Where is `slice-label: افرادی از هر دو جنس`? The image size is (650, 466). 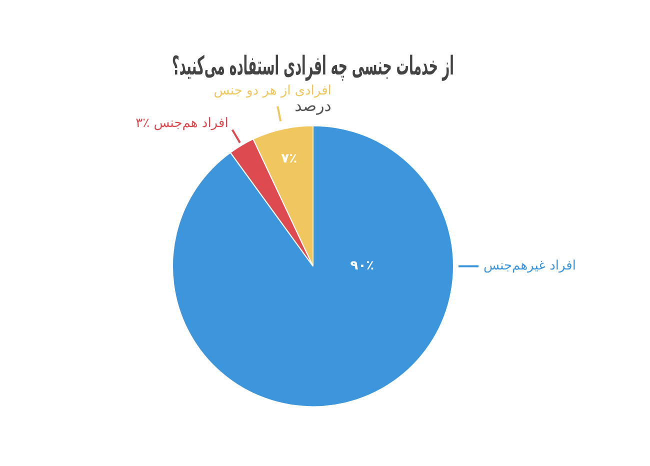
slice-label: افرادی از هر دو جنس is located at coordinates (273, 91).